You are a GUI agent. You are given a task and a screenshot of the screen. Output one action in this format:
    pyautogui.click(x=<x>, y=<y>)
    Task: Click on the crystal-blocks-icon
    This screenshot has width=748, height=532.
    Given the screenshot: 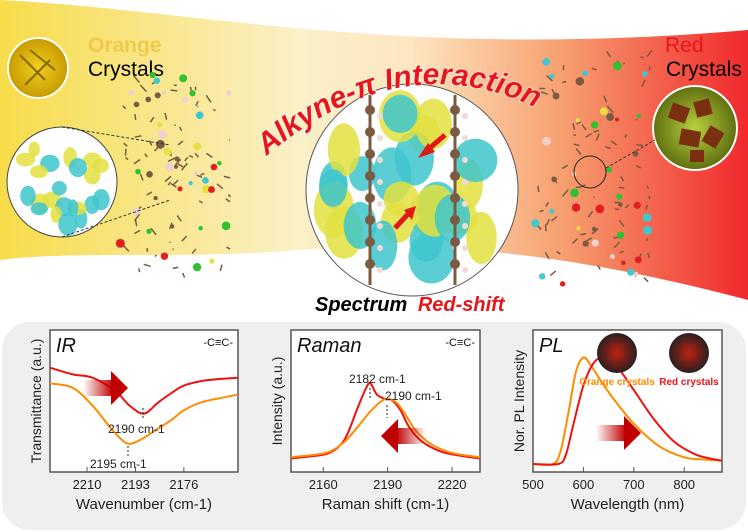 What is the action you would take?
    pyautogui.click(x=696, y=130)
    